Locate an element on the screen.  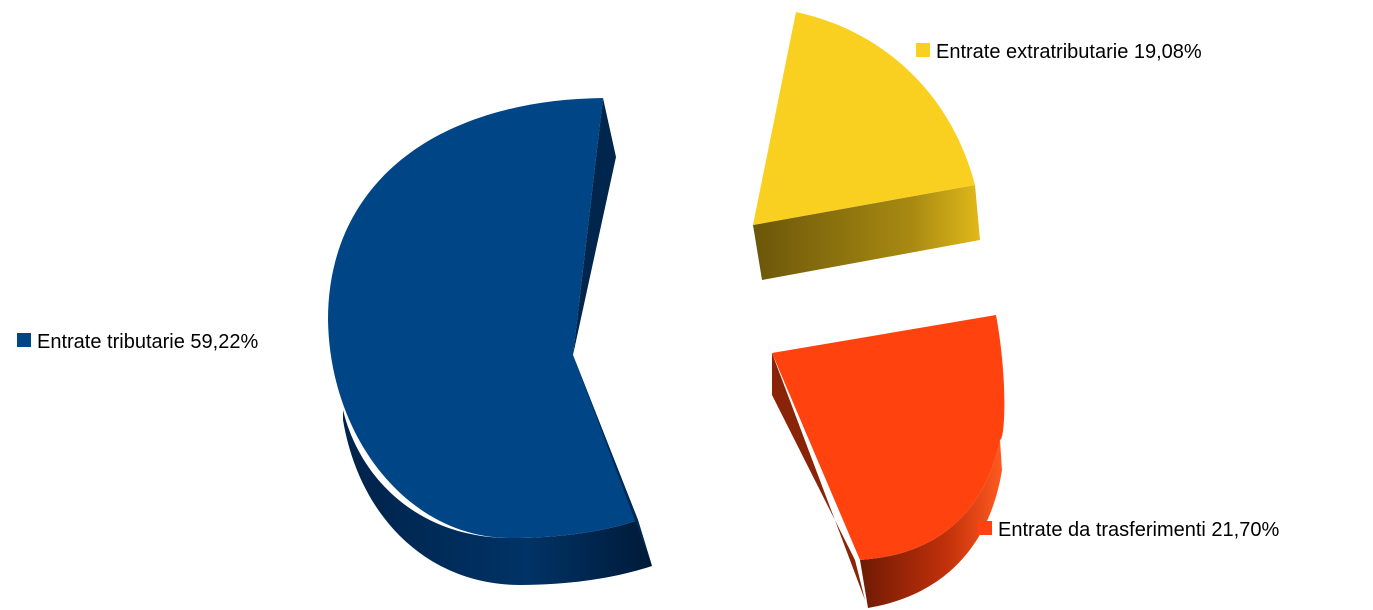
slice-label: Entrate tributarie 59,22% is located at coordinates (147, 342).